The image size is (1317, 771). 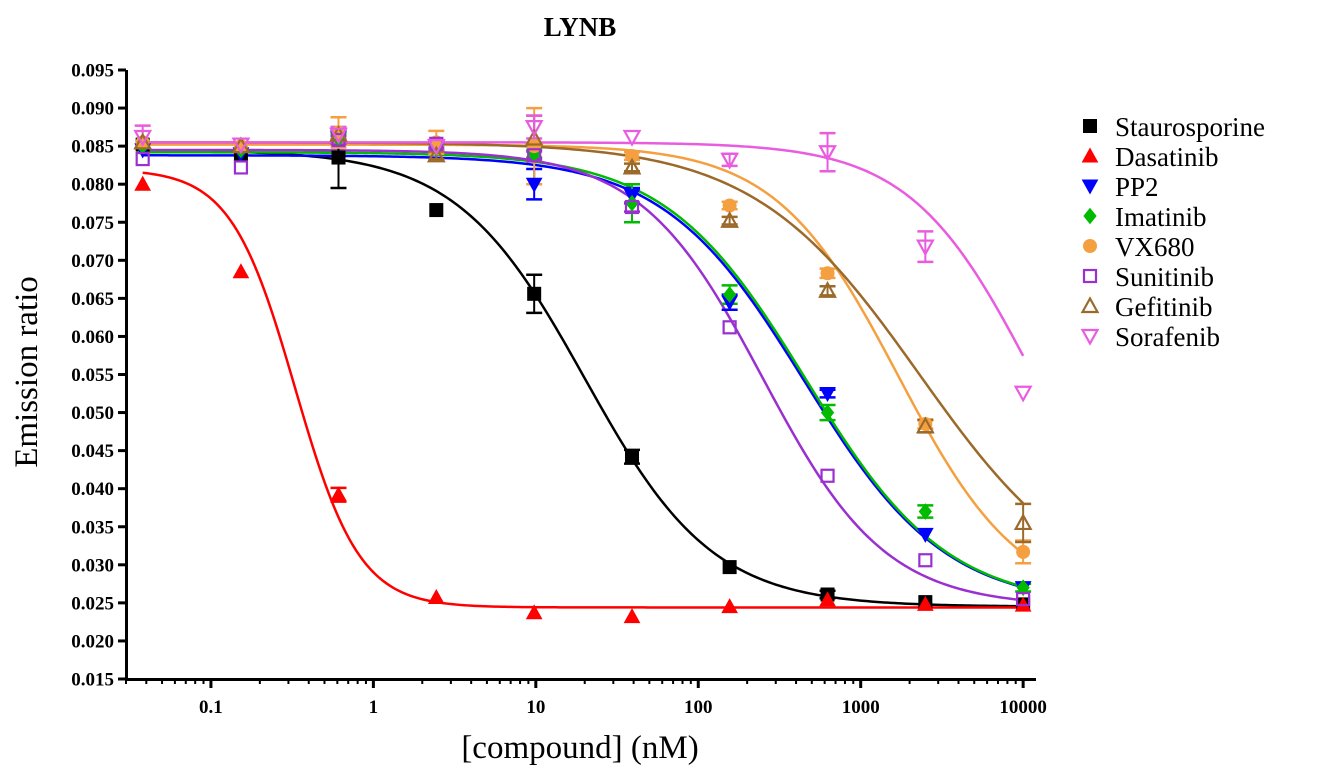 What do you see at coordinates (1166, 157) in the screenshot?
I see `legend-label: Dasatinib` at bounding box center [1166, 157].